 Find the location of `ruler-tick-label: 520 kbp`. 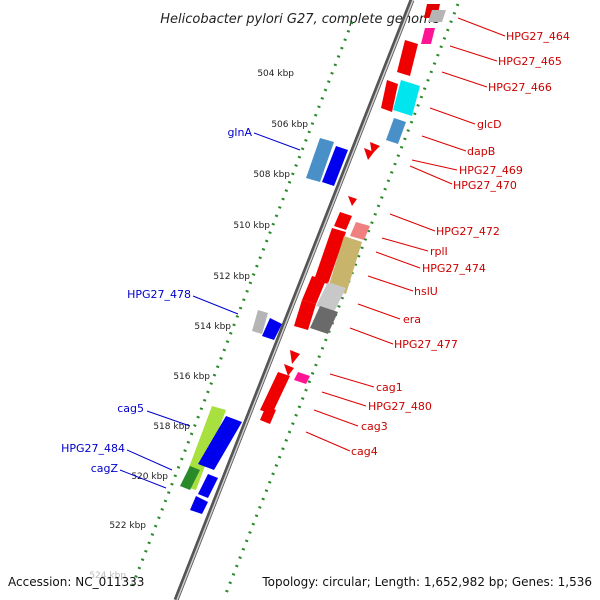

ruler-tick-label: 520 kbp is located at coordinates (149, 477).